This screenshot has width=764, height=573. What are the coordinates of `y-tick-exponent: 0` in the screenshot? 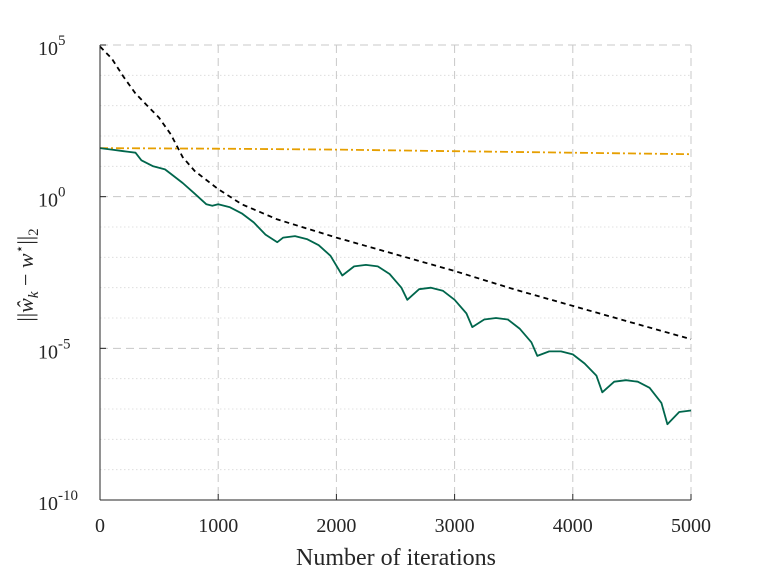 It's located at (62, 193).